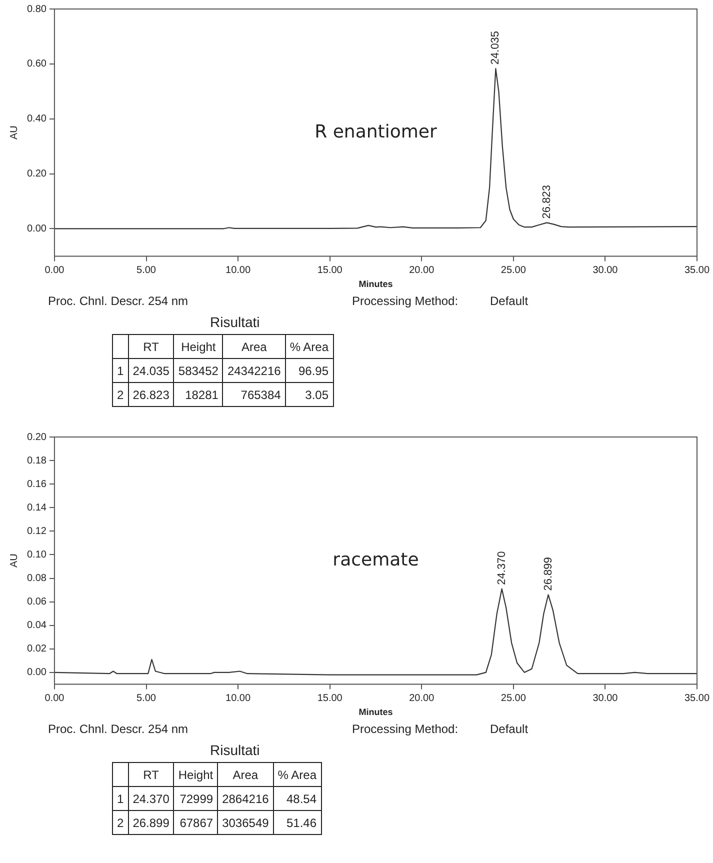 The image size is (713, 863). Describe the element at coordinates (254, 370) in the screenshot. I see `text: 24342216` at that location.